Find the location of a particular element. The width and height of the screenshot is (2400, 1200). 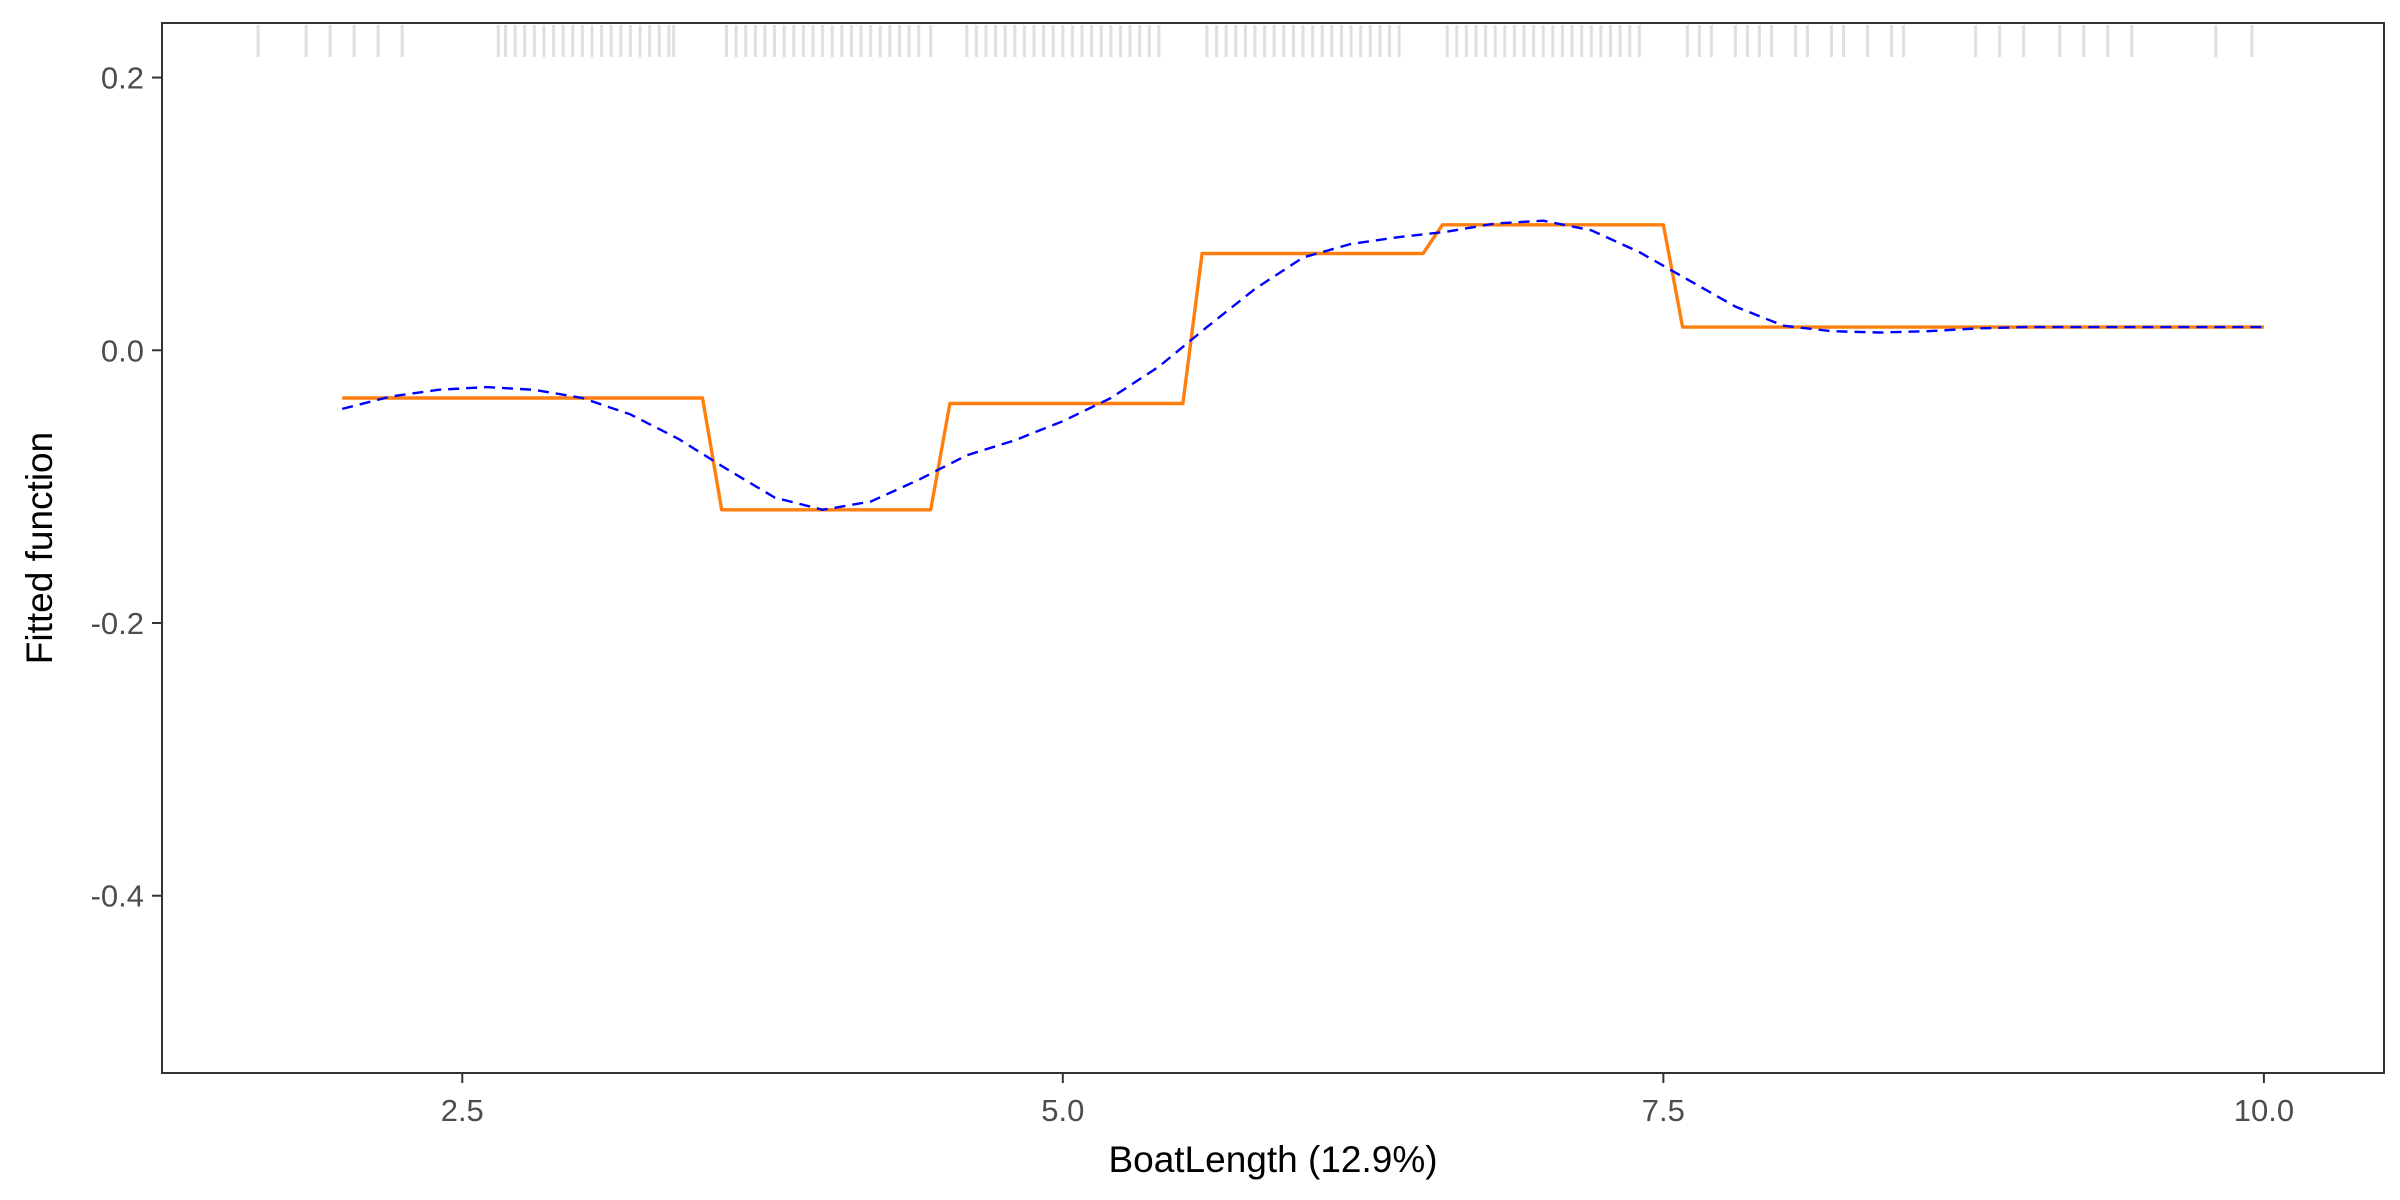

rug-layer is located at coordinates (1255, 41).